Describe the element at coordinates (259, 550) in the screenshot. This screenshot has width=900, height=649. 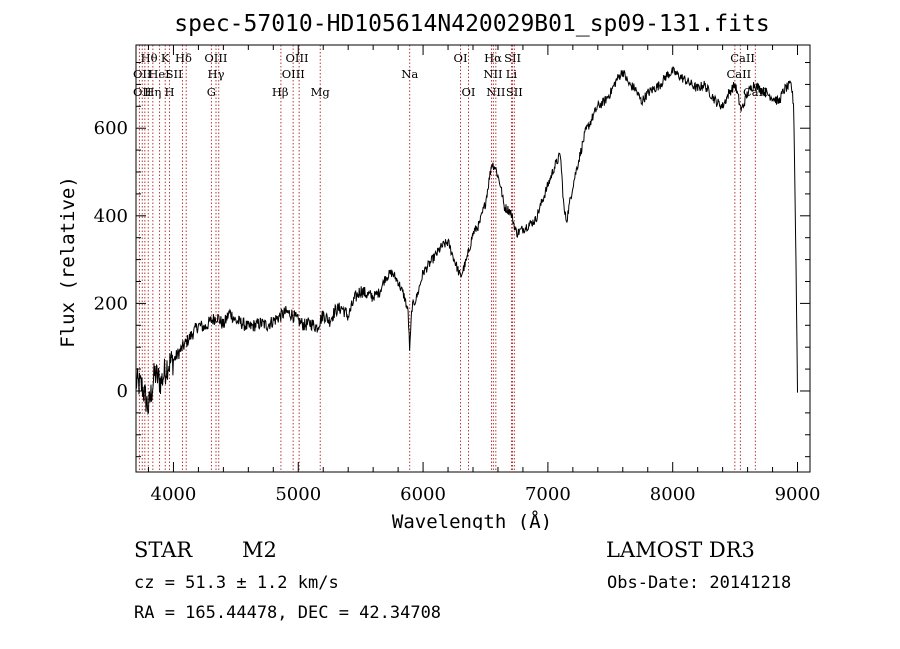
I see `spectral-subclass: M2` at that location.